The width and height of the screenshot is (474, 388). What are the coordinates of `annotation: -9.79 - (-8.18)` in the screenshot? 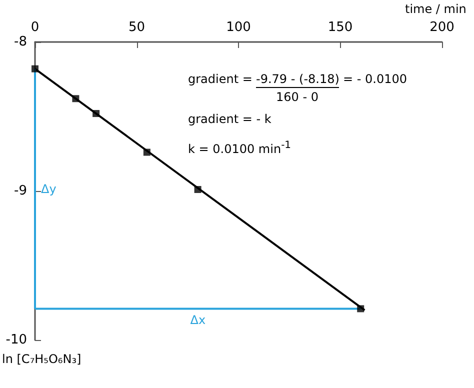 It's located at (298, 80).